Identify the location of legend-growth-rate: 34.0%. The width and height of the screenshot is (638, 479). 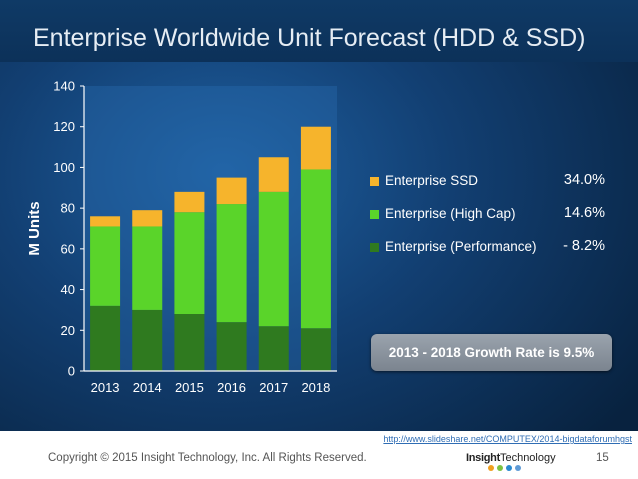
(584, 180).